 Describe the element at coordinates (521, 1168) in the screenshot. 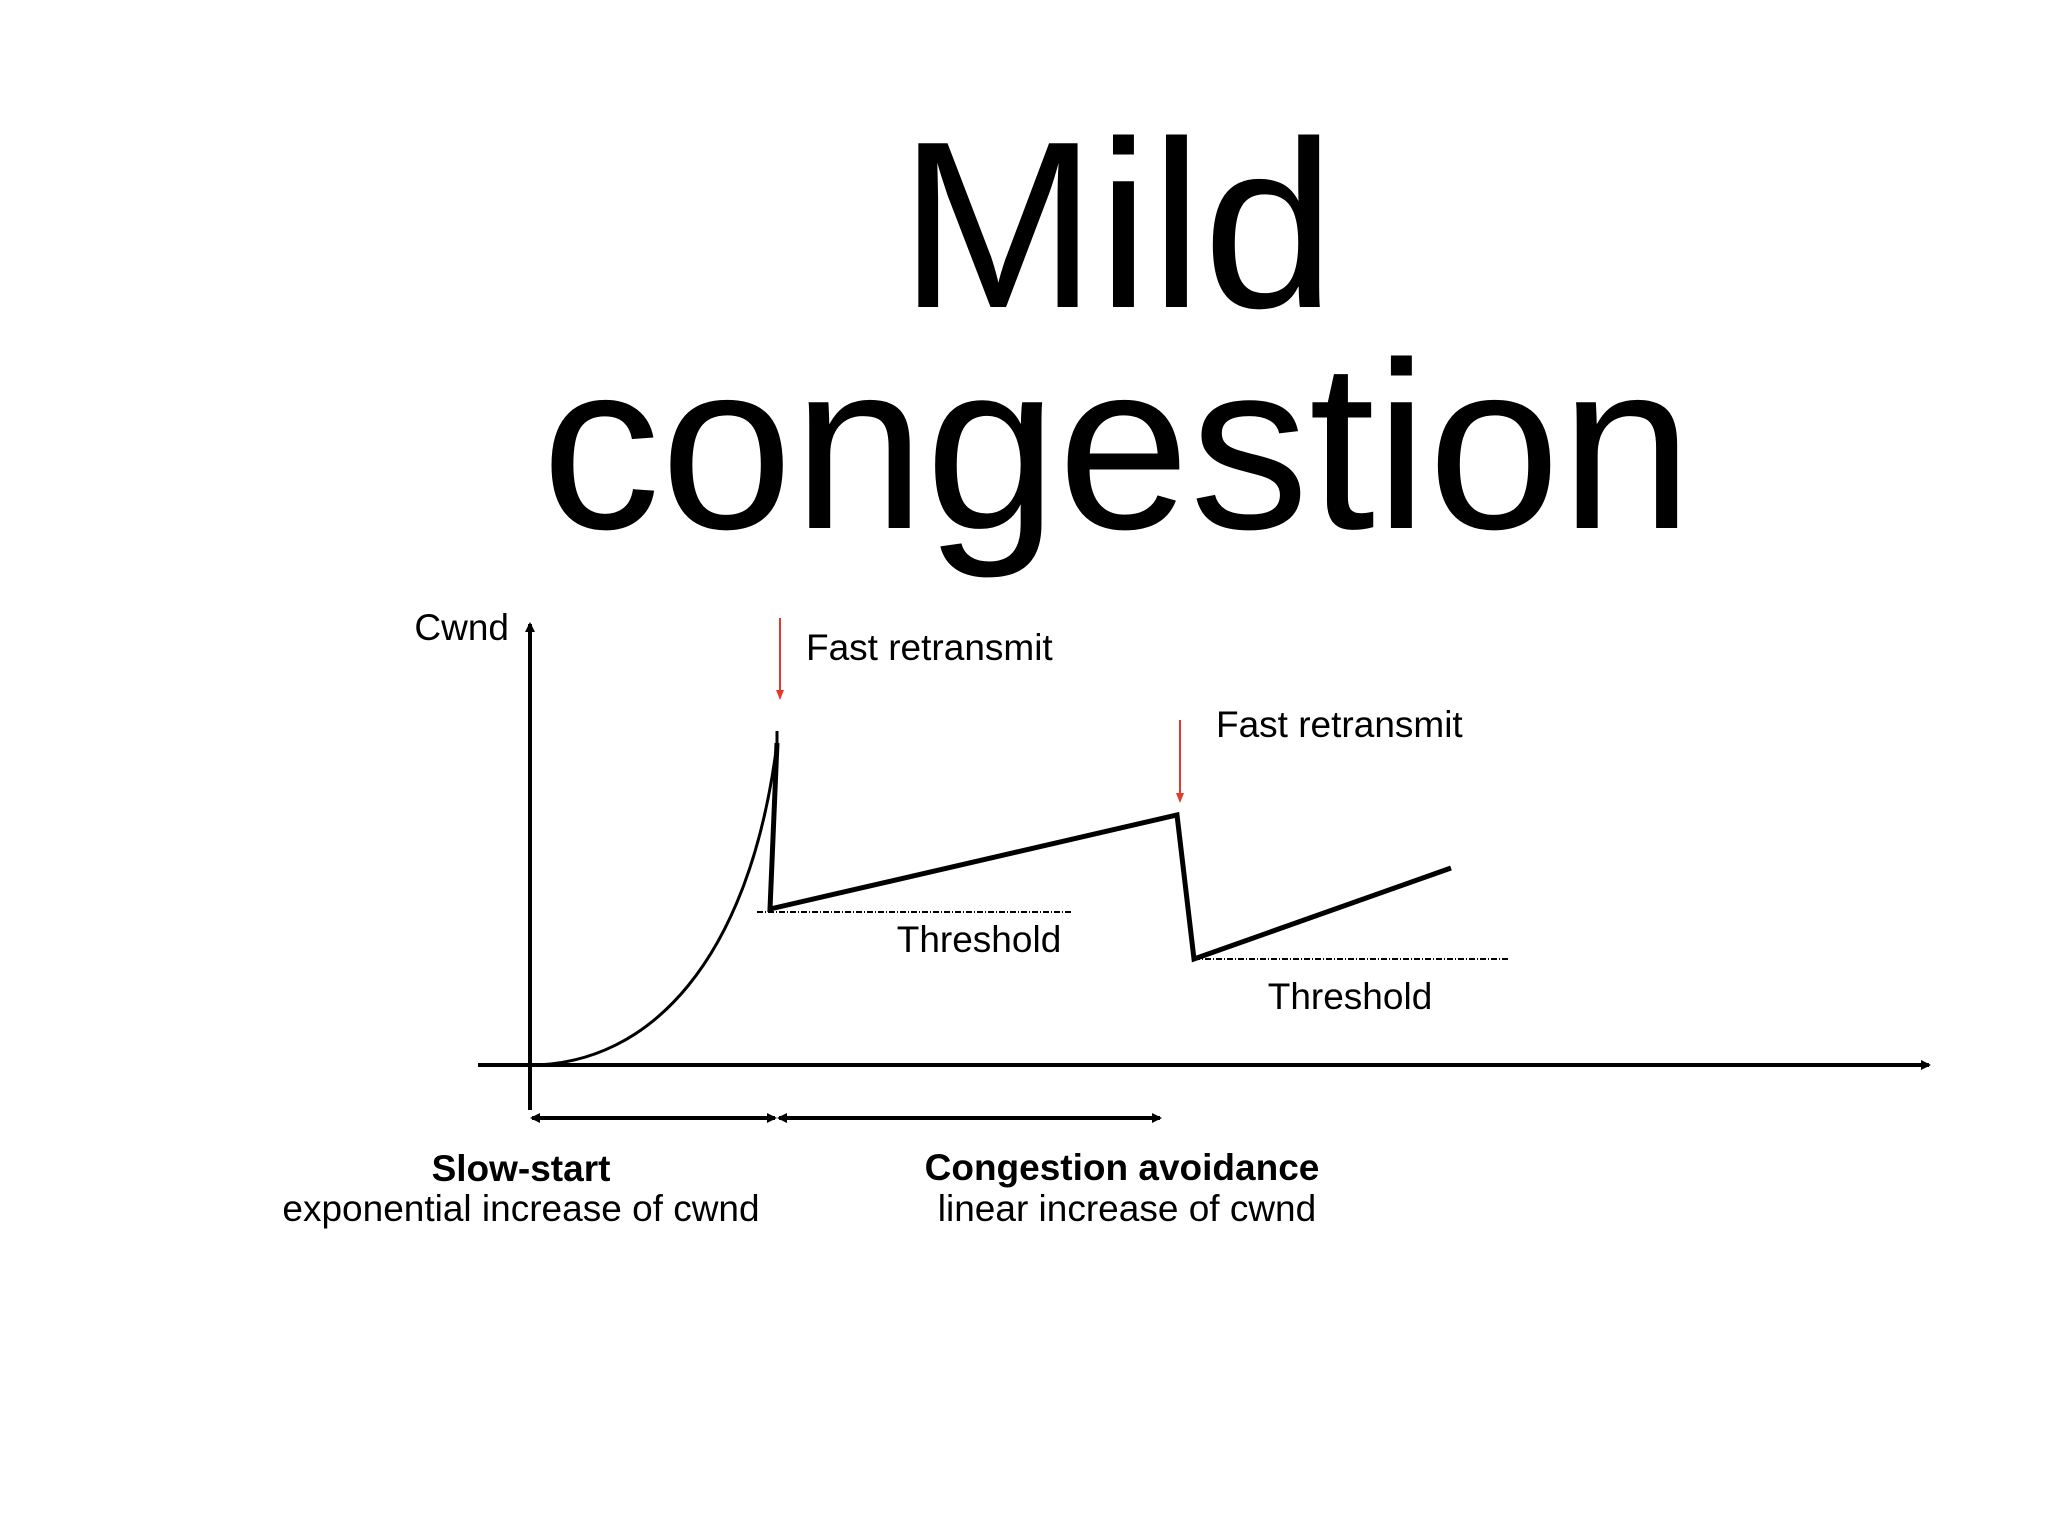

I see `phase-name: Slow-start` at that location.